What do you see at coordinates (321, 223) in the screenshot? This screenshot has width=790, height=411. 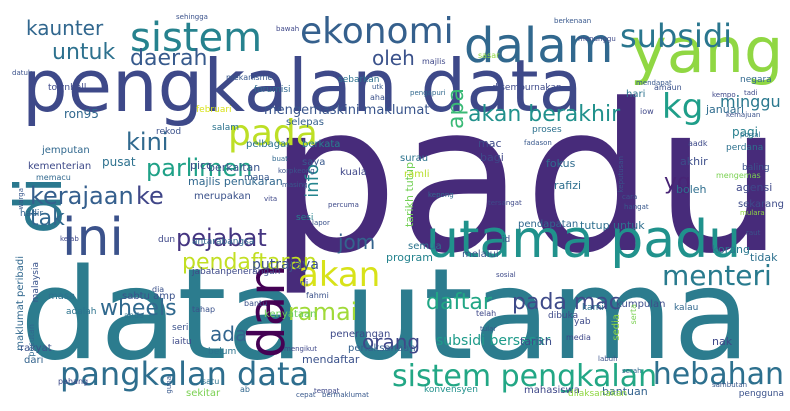 I see `cloud-word: lapor` at bounding box center [321, 223].